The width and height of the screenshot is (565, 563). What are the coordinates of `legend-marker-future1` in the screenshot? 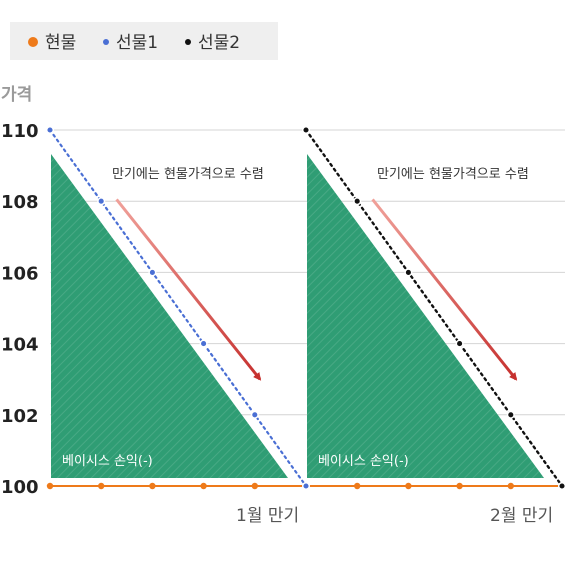 It's located at (106, 42).